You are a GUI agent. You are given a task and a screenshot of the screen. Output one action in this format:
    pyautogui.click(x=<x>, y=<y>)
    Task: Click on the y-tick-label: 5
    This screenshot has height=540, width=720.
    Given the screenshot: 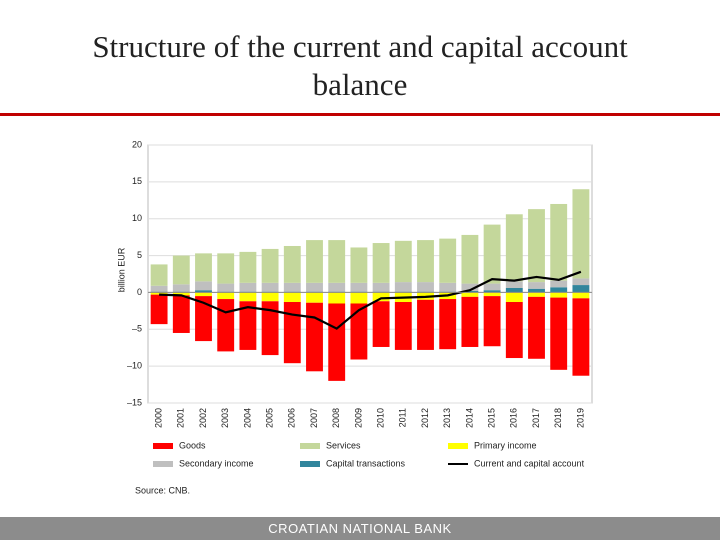 What is the action you would take?
    pyautogui.click(x=139, y=255)
    